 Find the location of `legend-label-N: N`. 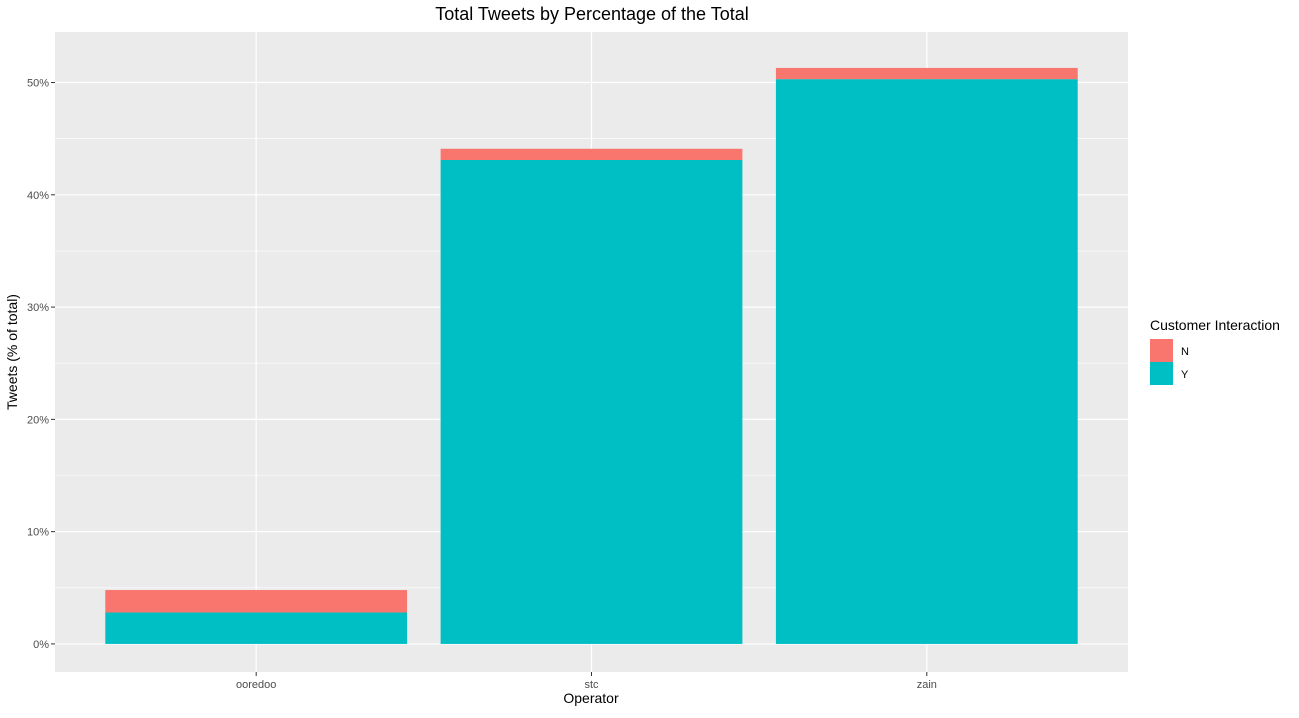

legend-label-N: N is located at coordinates (1185, 352).